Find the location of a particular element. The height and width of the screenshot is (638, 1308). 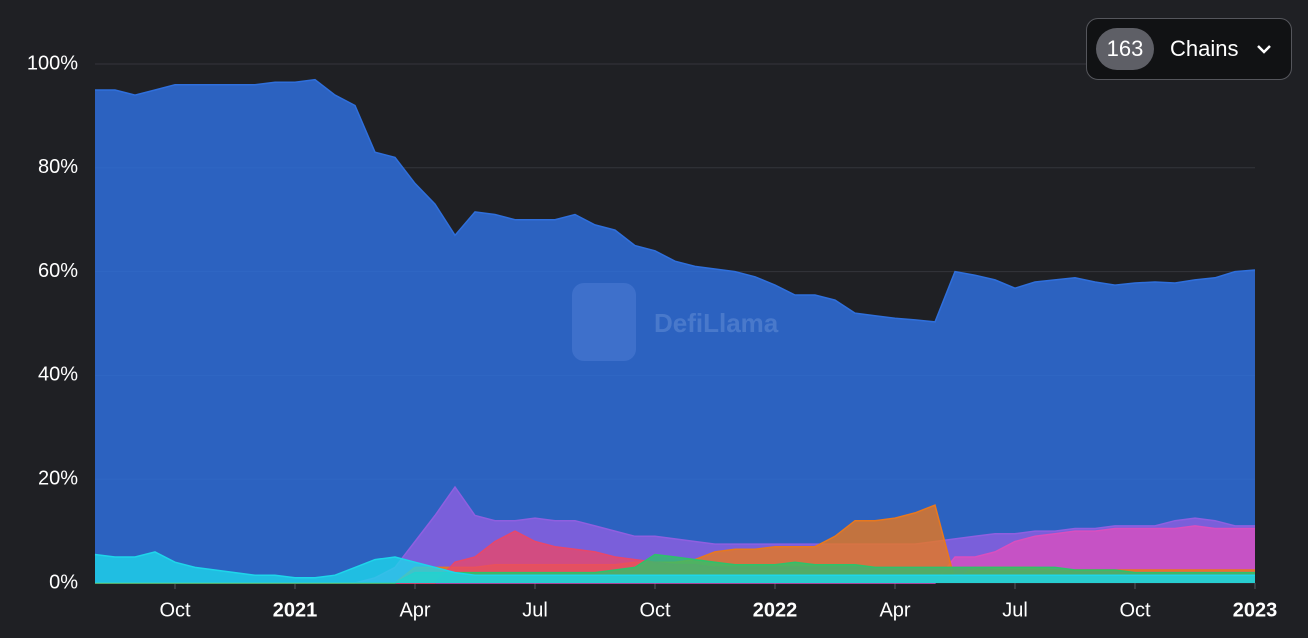

y-tick-label: 0% is located at coordinates (63, 582).